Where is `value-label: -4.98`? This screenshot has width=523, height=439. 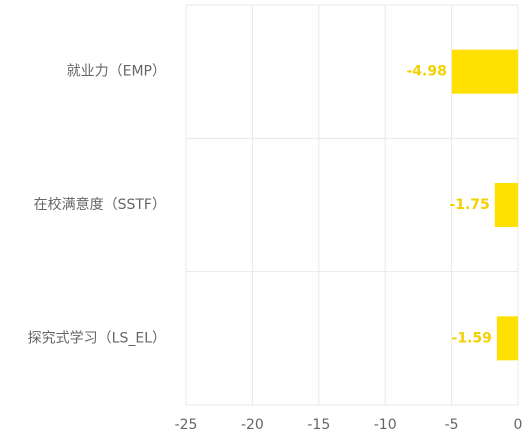
value-label: -4.98 is located at coordinates (427, 72).